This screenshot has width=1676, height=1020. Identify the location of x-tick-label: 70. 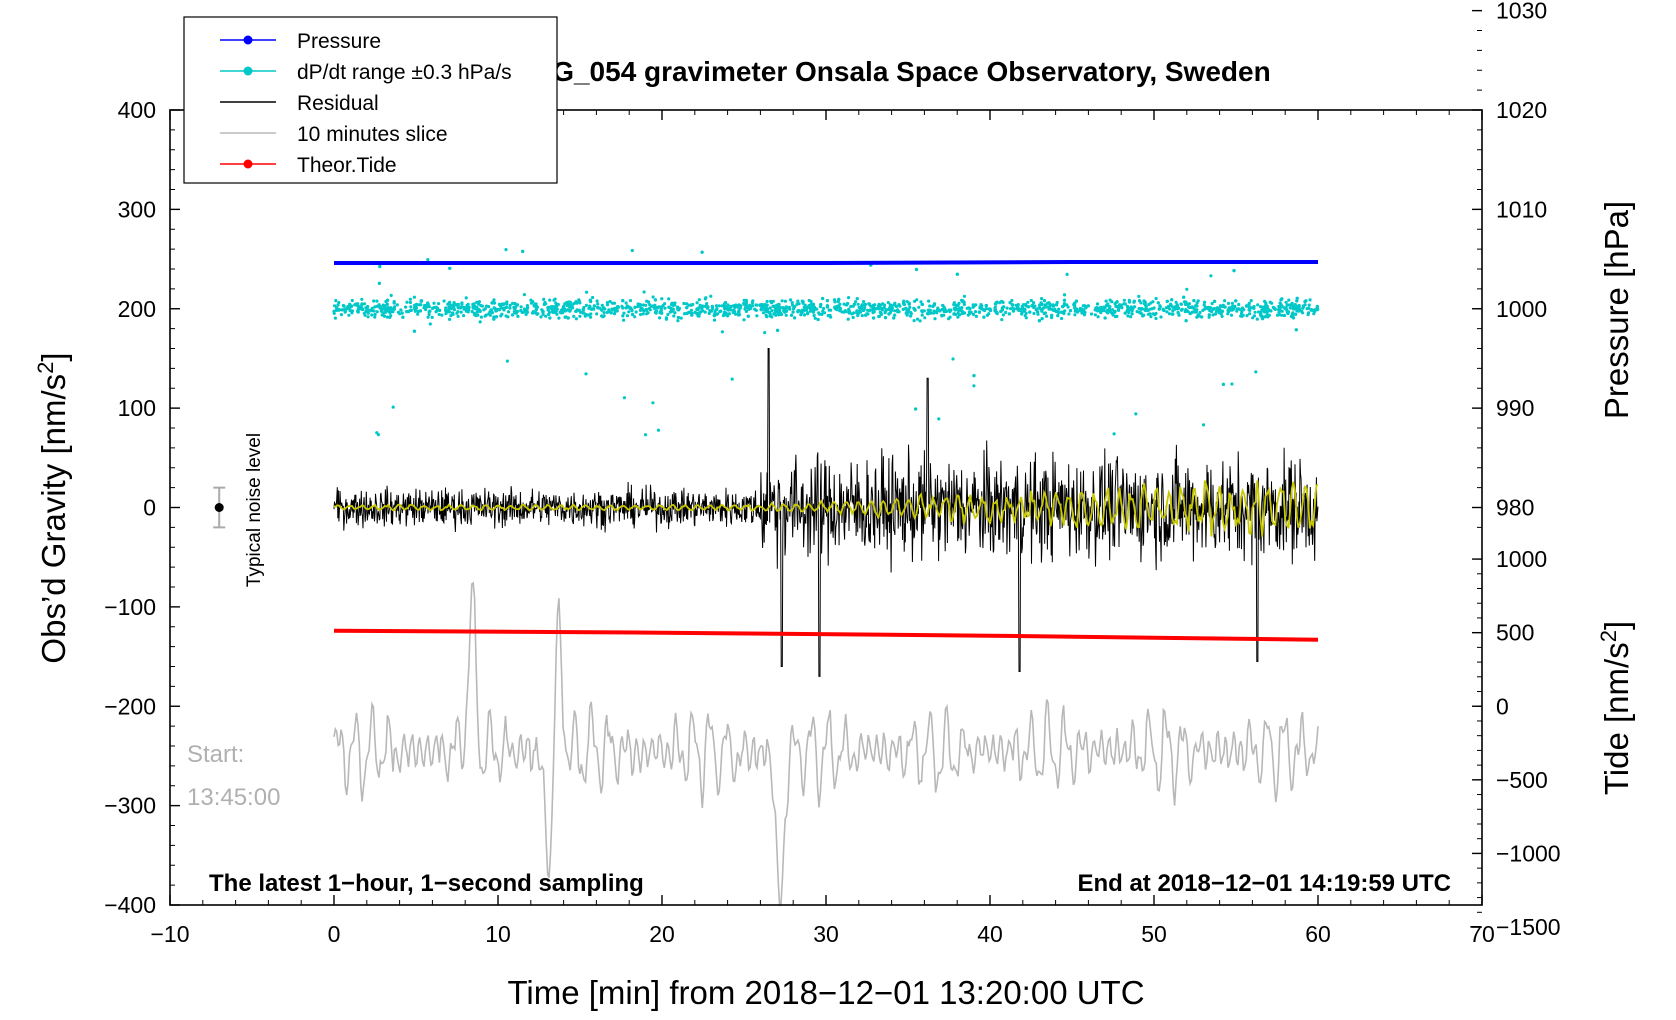
(1482, 934).